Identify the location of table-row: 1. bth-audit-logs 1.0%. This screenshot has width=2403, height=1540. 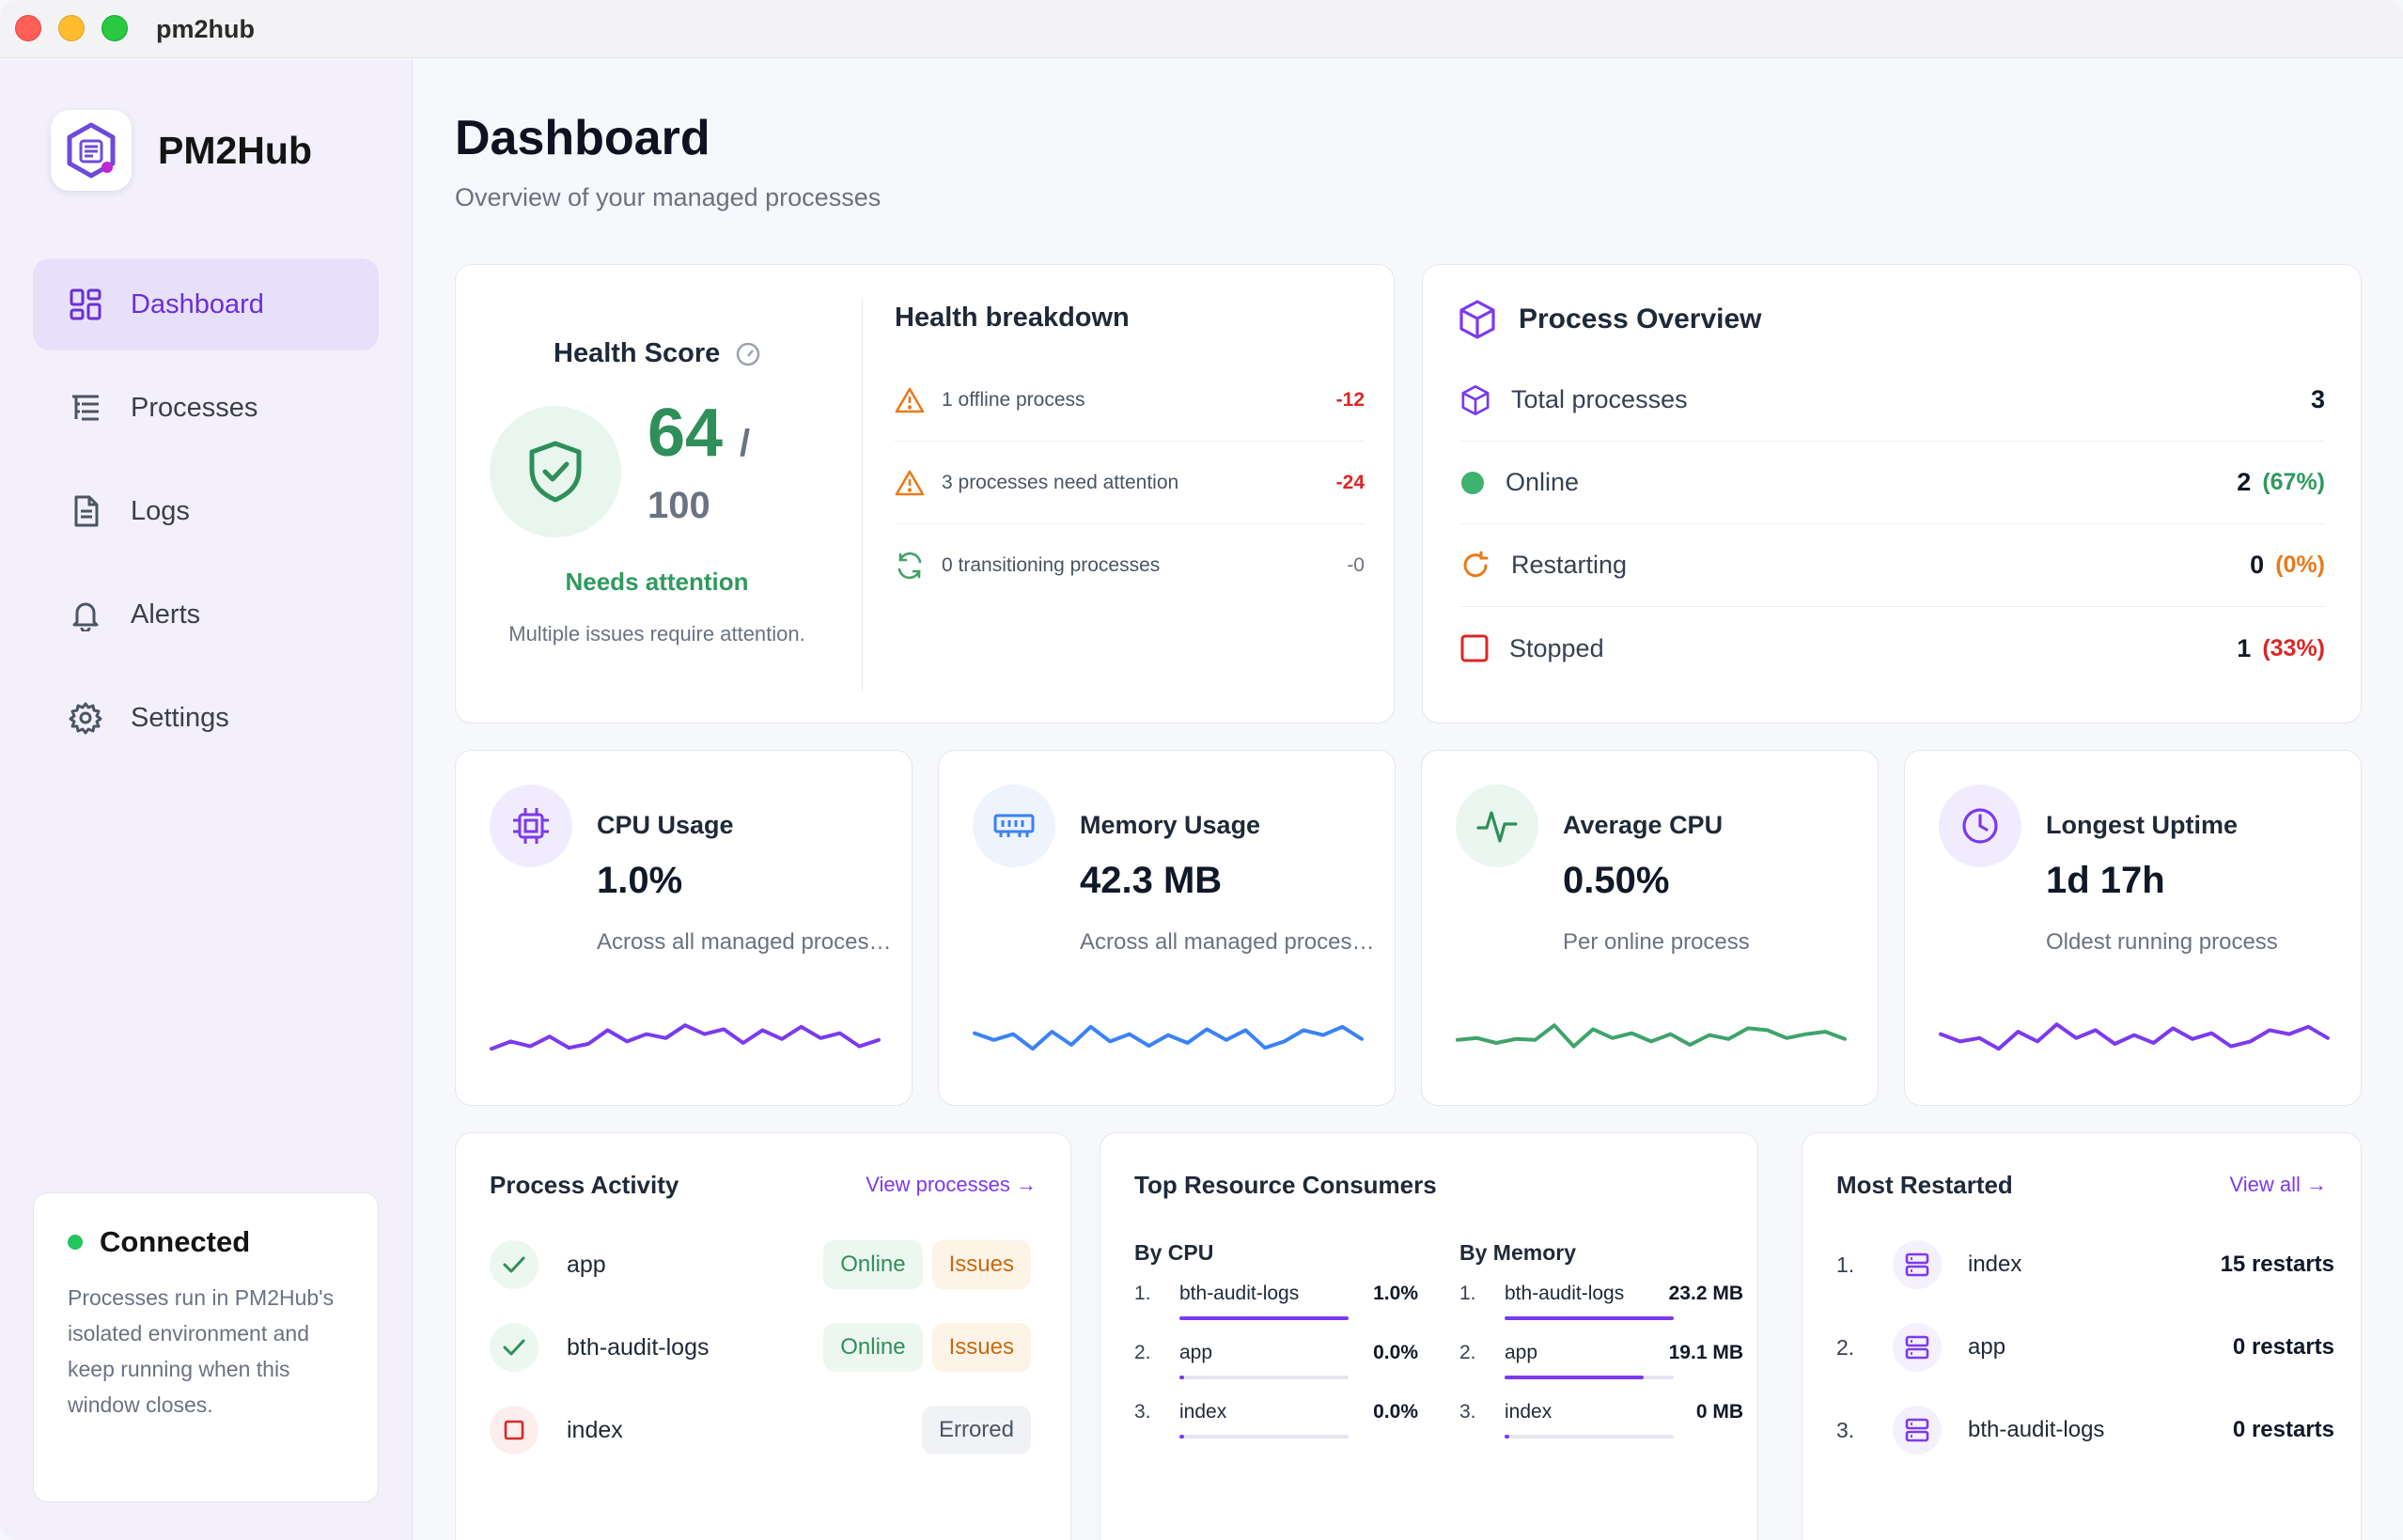
(1276, 1302).